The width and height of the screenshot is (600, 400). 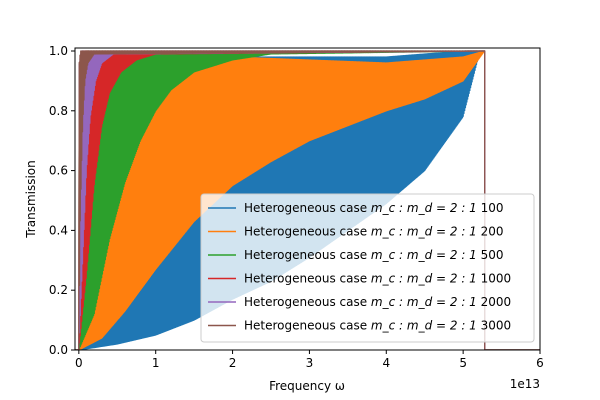 I want to click on y-axis: 0.0 0.2 0.4 0.6 0.8 1.0, so click(x=62, y=200).